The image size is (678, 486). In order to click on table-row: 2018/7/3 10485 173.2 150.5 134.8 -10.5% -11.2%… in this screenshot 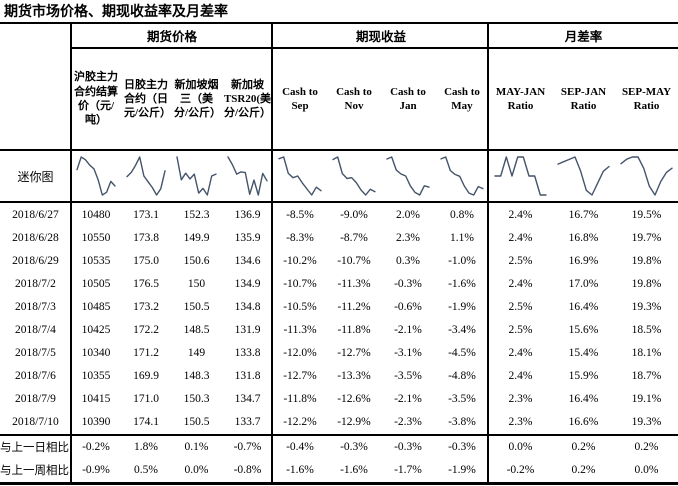, I will do `click(339, 306)`.